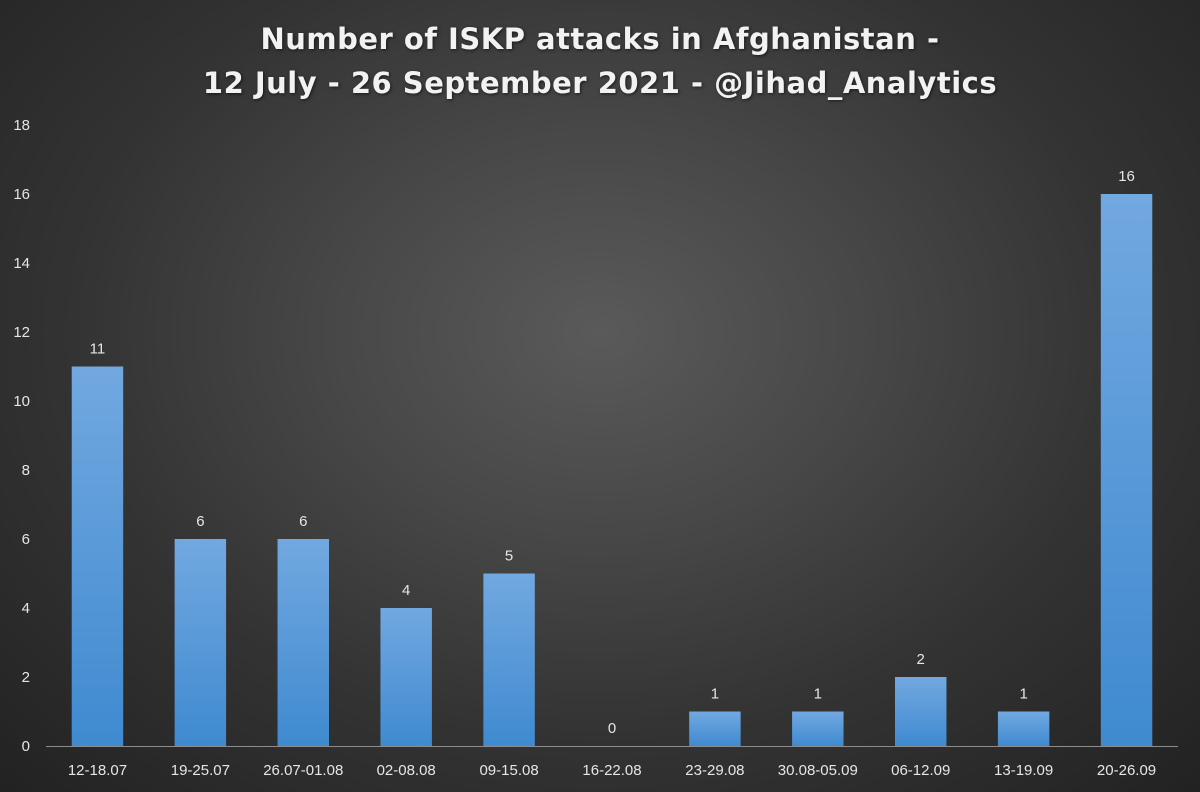 This screenshot has height=792, width=1200. I want to click on x-tick-label: 16-22.08, so click(611, 770).